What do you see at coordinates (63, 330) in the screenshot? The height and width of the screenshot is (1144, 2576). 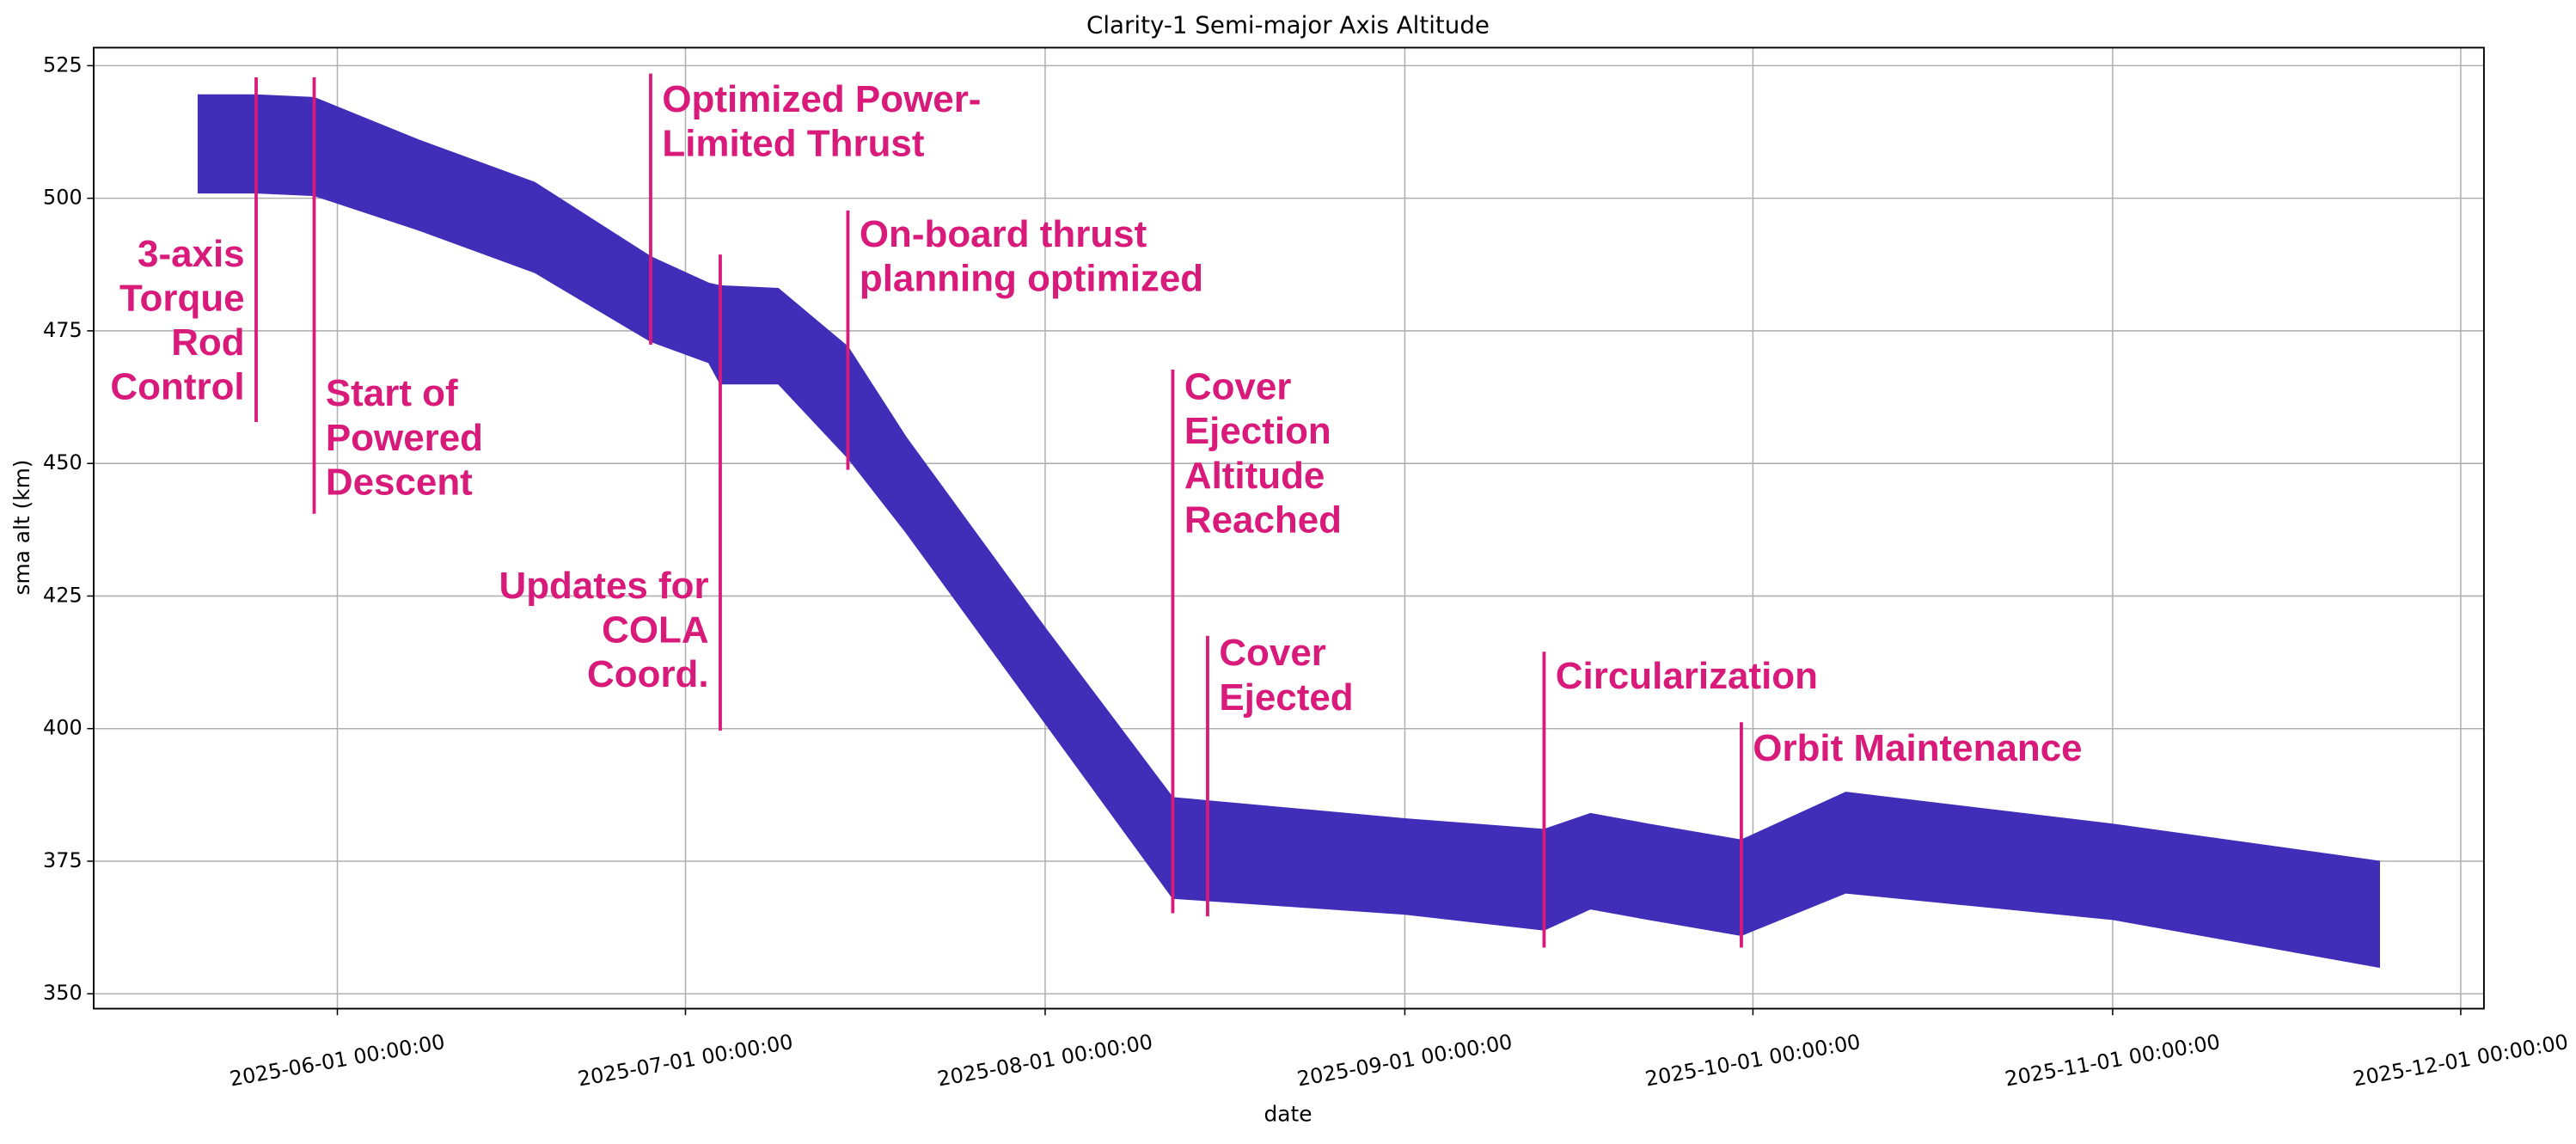 I see `y-tick-label: 475` at bounding box center [63, 330].